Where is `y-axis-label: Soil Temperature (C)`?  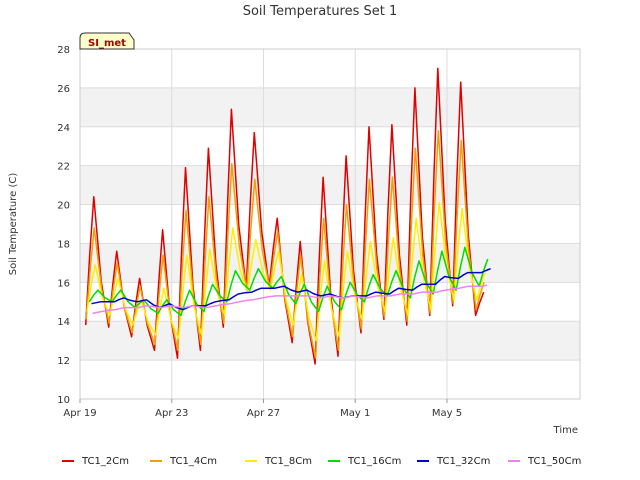
y-axis-label: Soil Temperature (C) is located at coordinates (13, 224).